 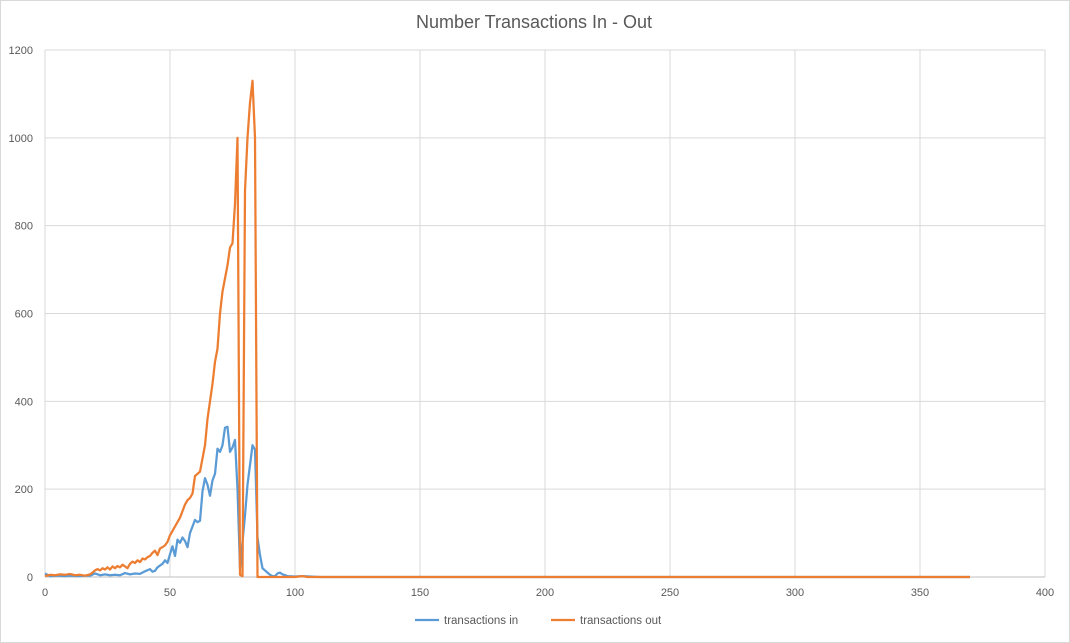 What do you see at coordinates (295, 593) in the screenshot?
I see `x-tick-label: 100` at bounding box center [295, 593].